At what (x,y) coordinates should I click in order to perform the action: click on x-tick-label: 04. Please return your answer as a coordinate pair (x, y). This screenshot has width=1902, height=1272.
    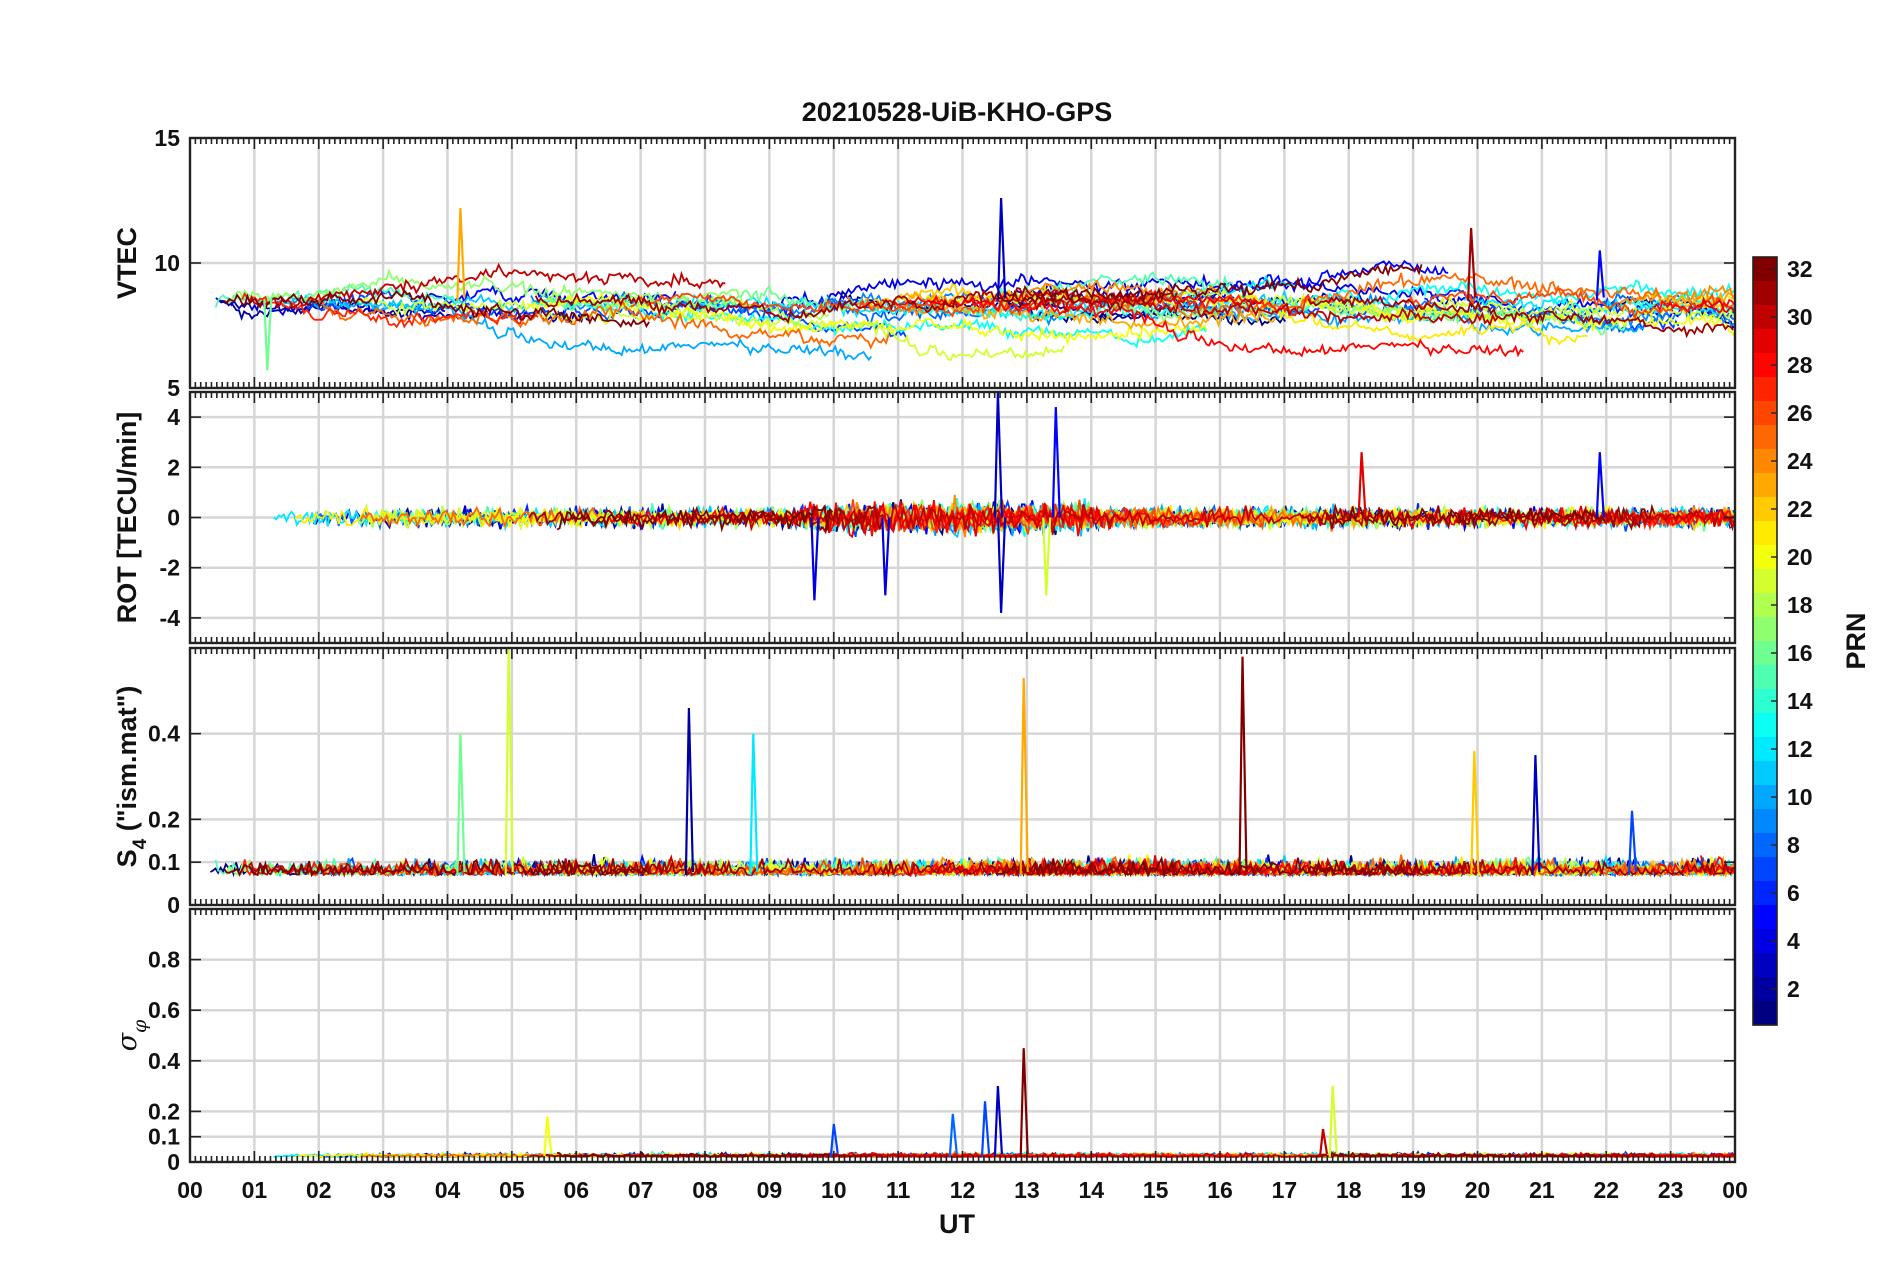
    Looking at the image, I should click on (448, 1190).